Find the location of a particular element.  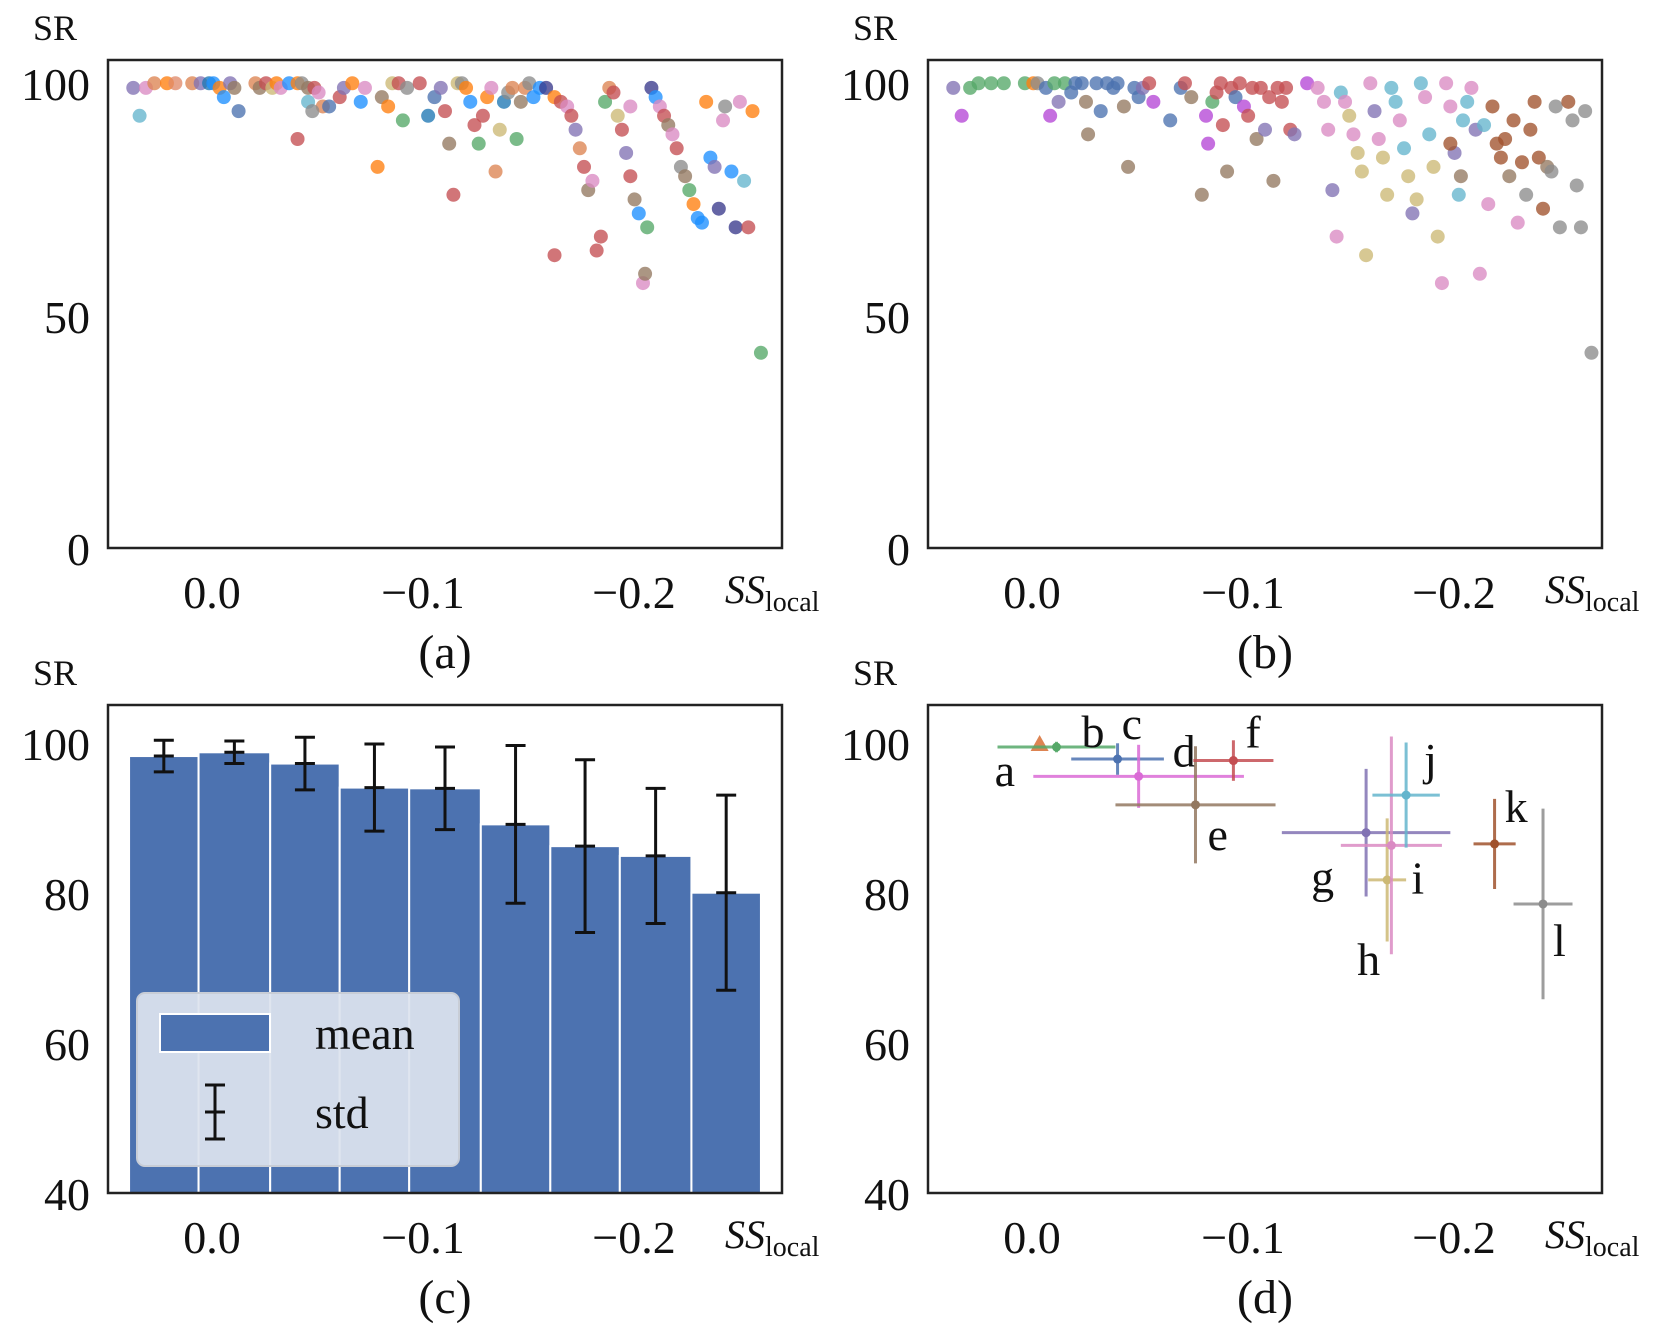

panel-d-group-i: i is located at coordinates (1391, 845).